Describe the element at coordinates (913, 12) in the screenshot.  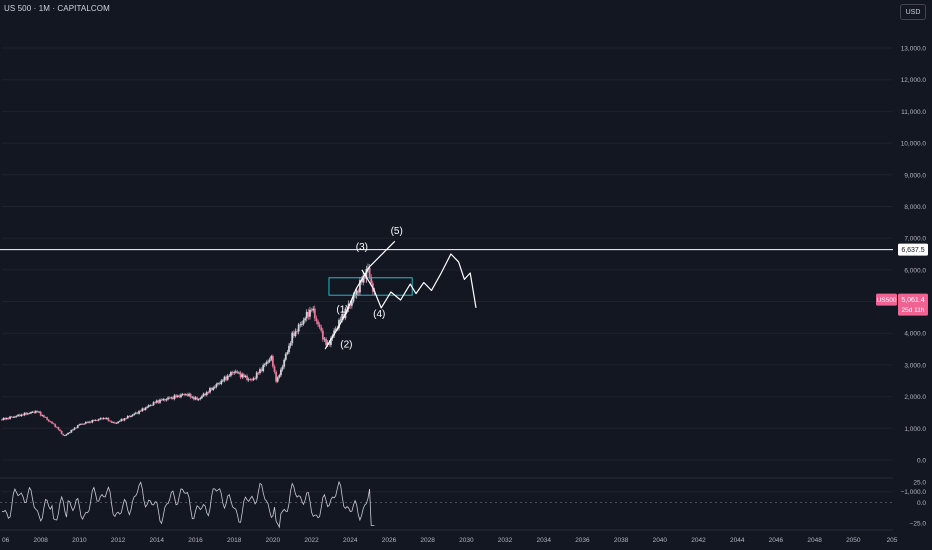
I see `currency-button: USD` at that location.